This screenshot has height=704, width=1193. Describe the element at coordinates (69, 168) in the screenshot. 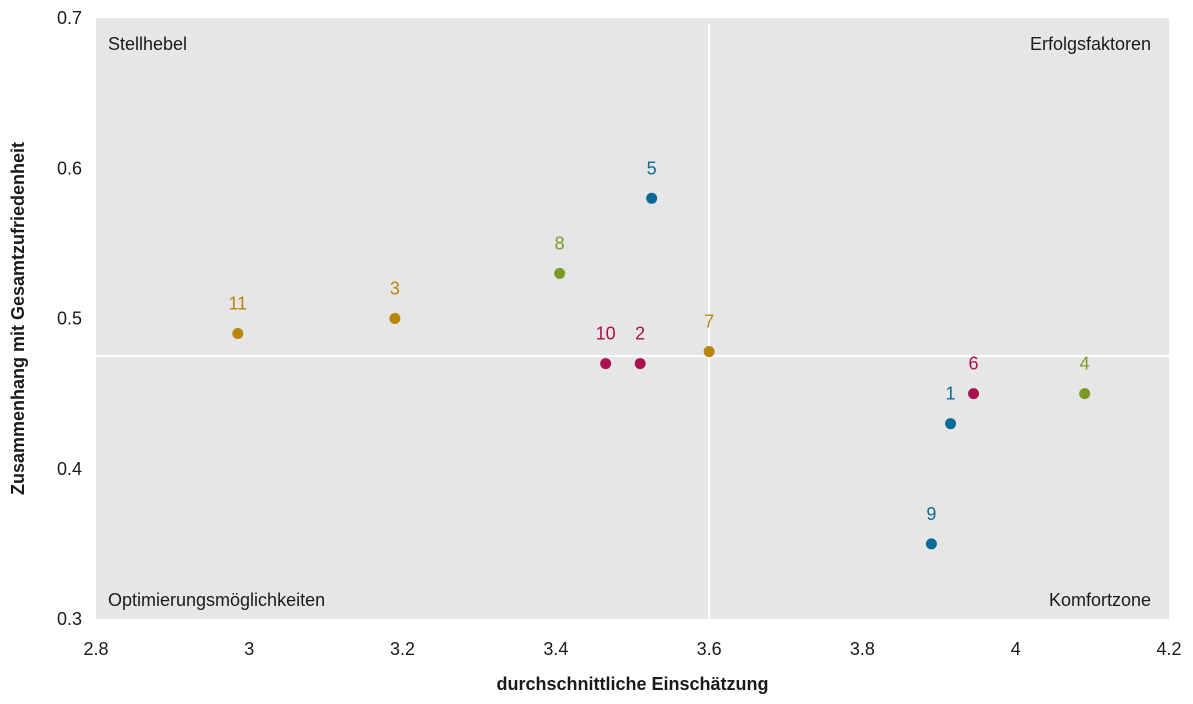

I see `y-tick-label: 0.6` at that location.